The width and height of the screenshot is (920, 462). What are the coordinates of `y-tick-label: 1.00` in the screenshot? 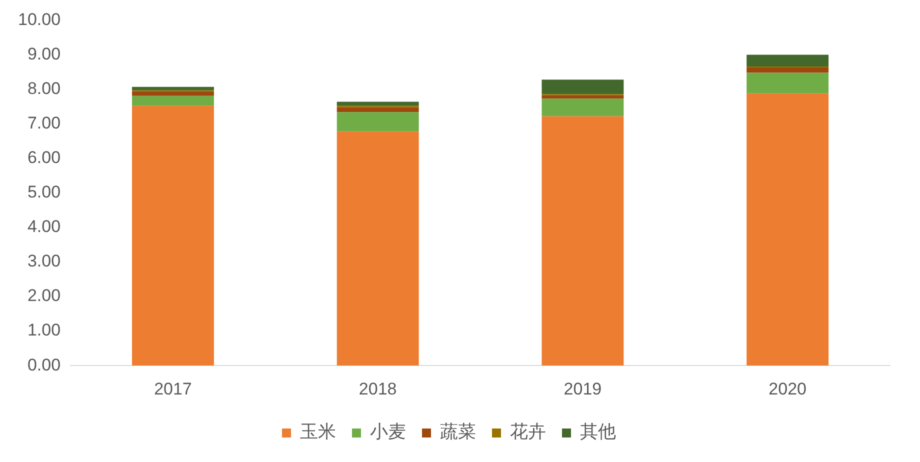 It's located at (44, 330).